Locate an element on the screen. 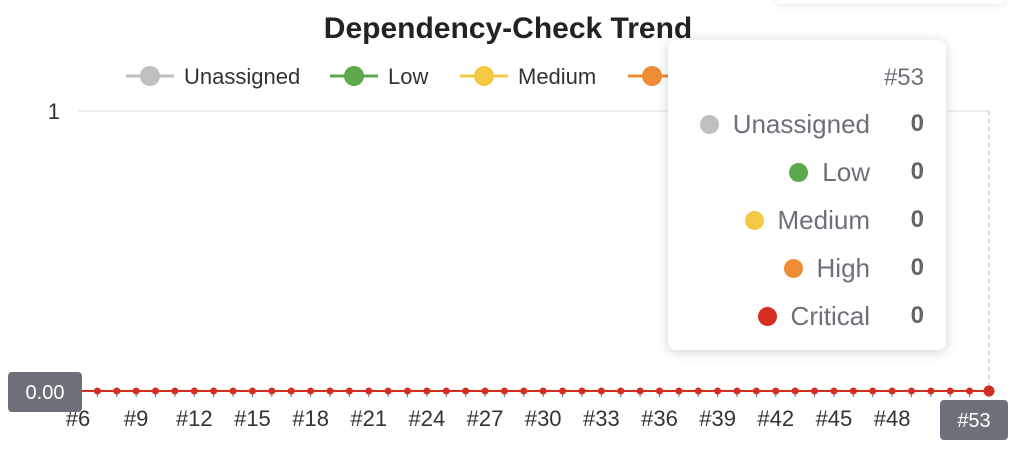 This screenshot has height=464, width=1018. legend-item-unassigned: Unassigned is located at coordinates (213, 76).